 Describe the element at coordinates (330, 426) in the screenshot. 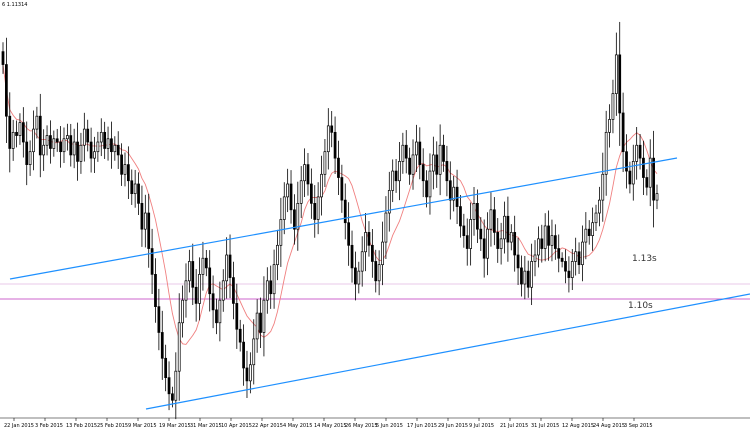

I see `x-tick-label: 14 May 2015` at that location.